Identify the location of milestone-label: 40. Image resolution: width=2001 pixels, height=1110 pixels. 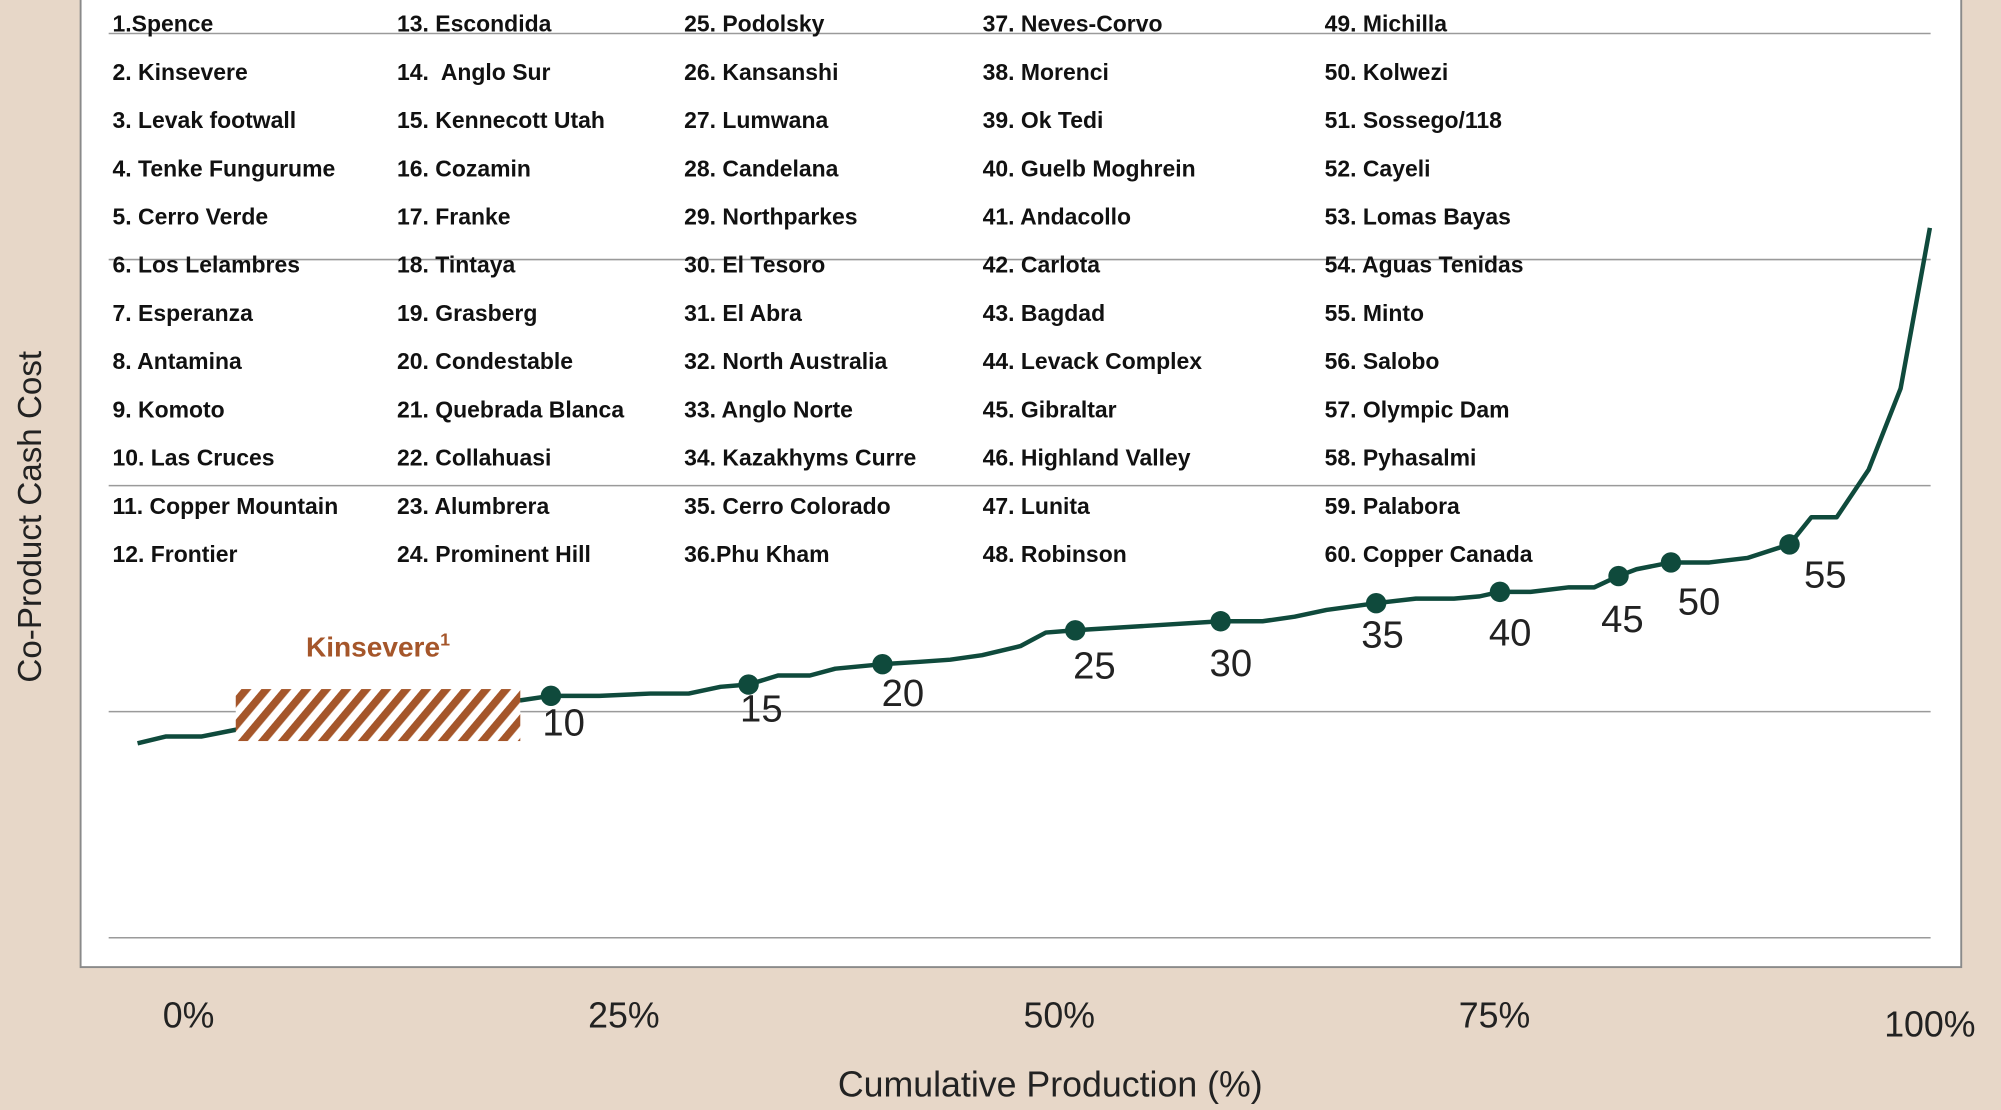
(1510, 632).